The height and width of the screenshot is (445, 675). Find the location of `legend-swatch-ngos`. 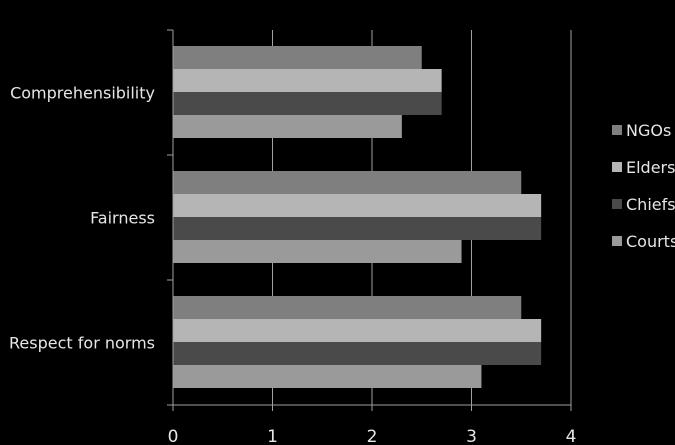

legend-swatch-ngos is located at coordinates (617, 130).